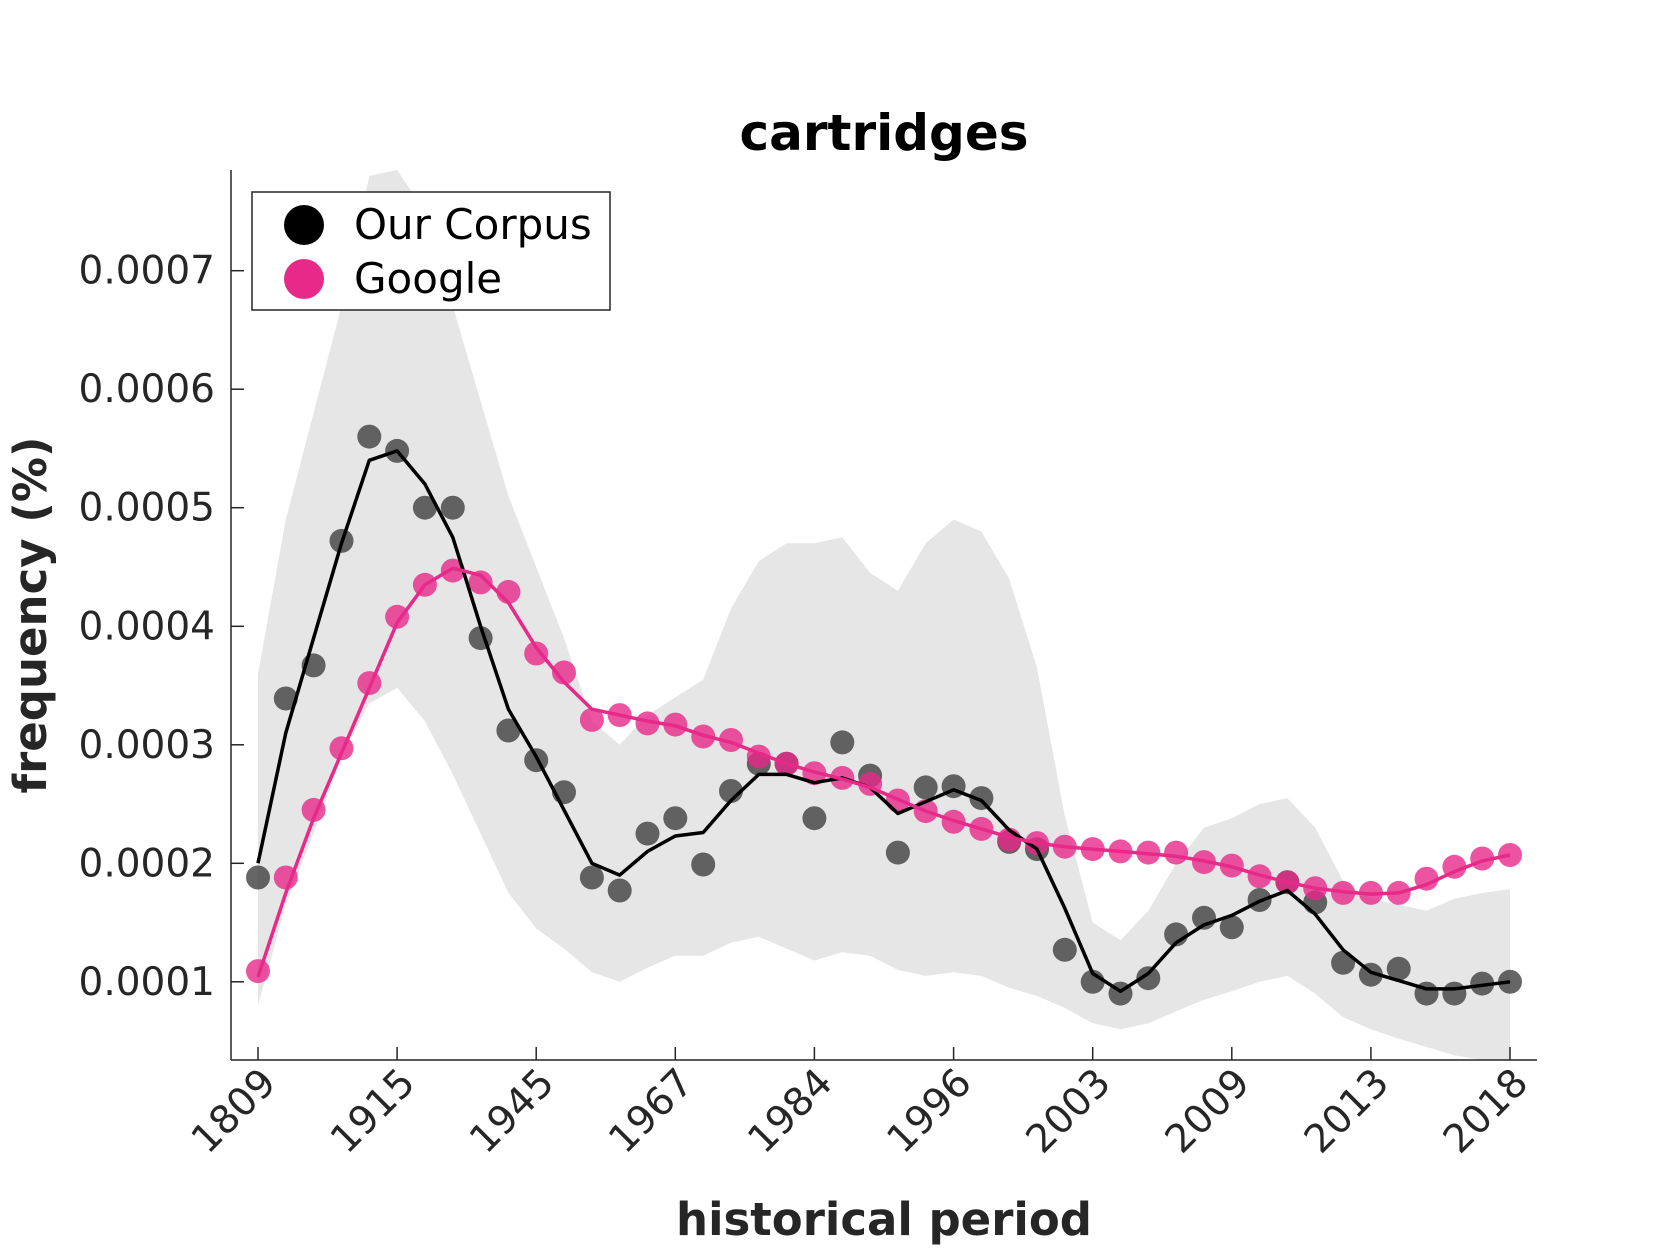 This screenshot has width=1680, height=1260. What do you see at coordinates (884, 133) in the screenshot?
I see `chart-title: cartridges` at bounding box center [884, 133].